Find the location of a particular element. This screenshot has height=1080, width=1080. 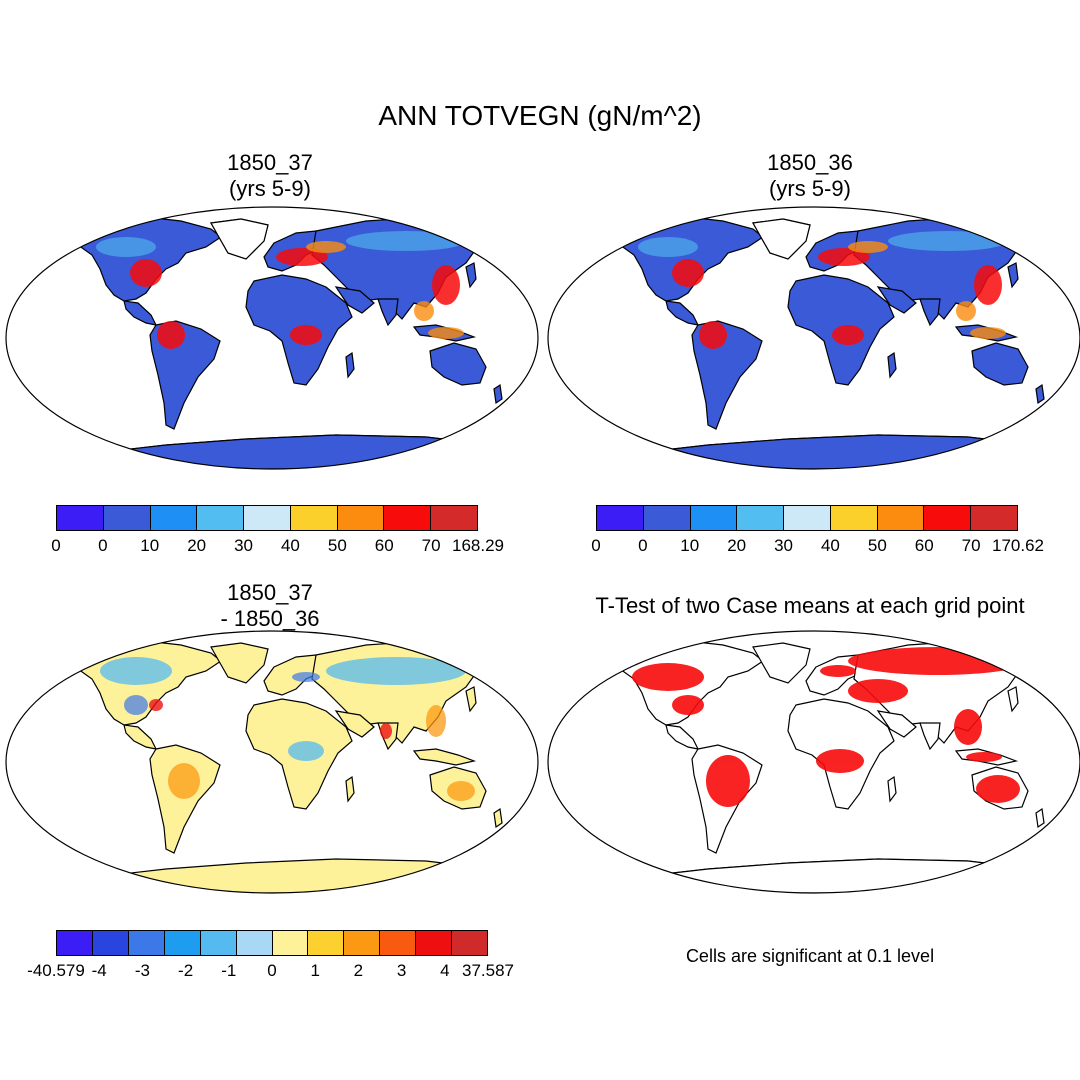

panel-1-title-line2: (yrs 5-9) is located at coordinates (270, 188).